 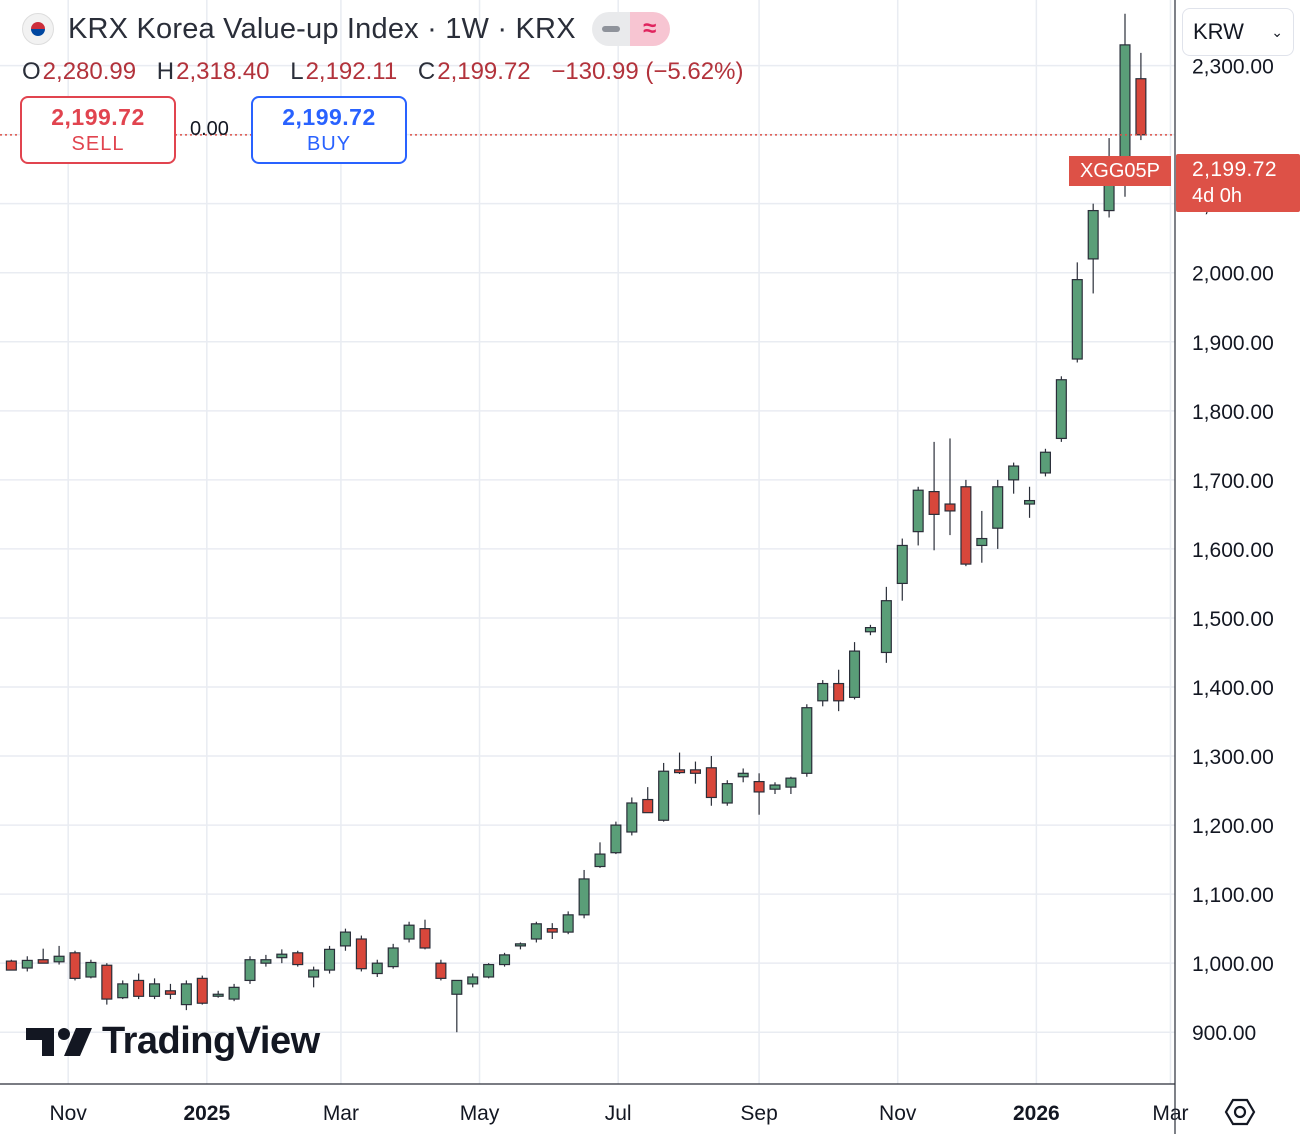 I want to click on last-price-value: 2,199.72, so click(x=1234, y=169).